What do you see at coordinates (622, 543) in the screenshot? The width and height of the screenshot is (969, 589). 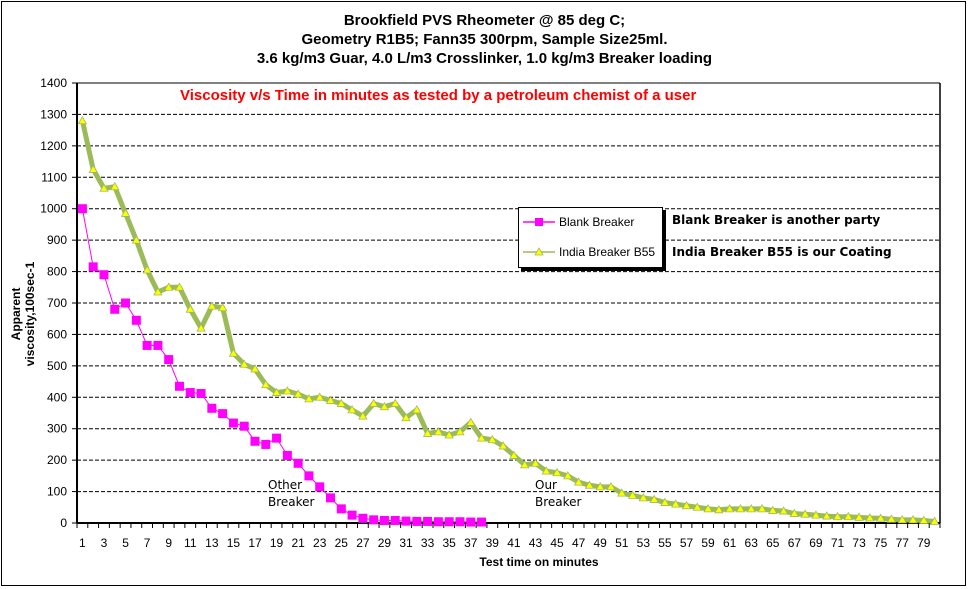 I see `x-tick-label: 51` at bounding box center [622, 543].